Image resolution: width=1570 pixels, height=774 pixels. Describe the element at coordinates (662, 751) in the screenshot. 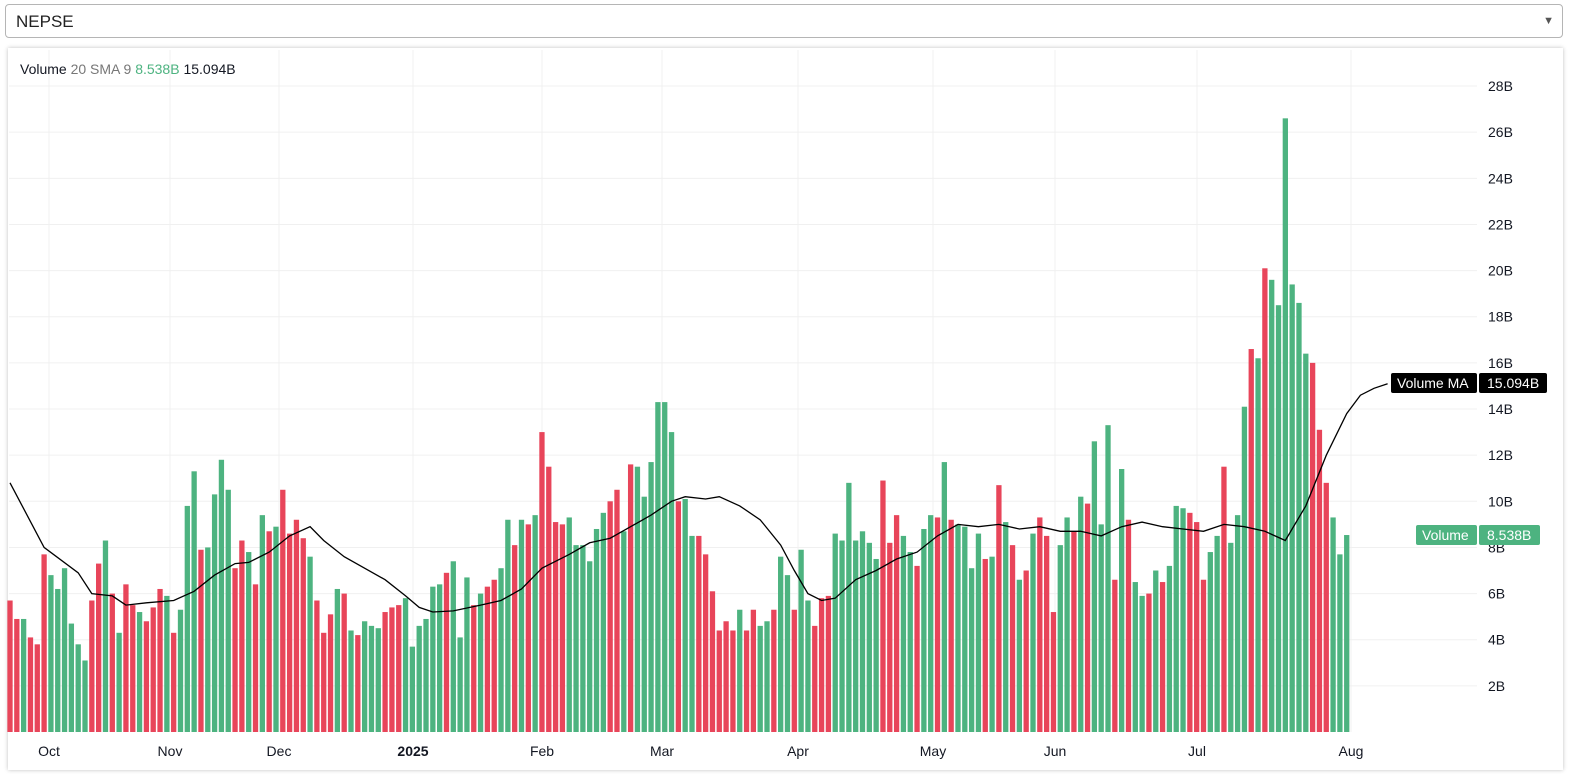

I see `x-tick-label: Mar` at that location.